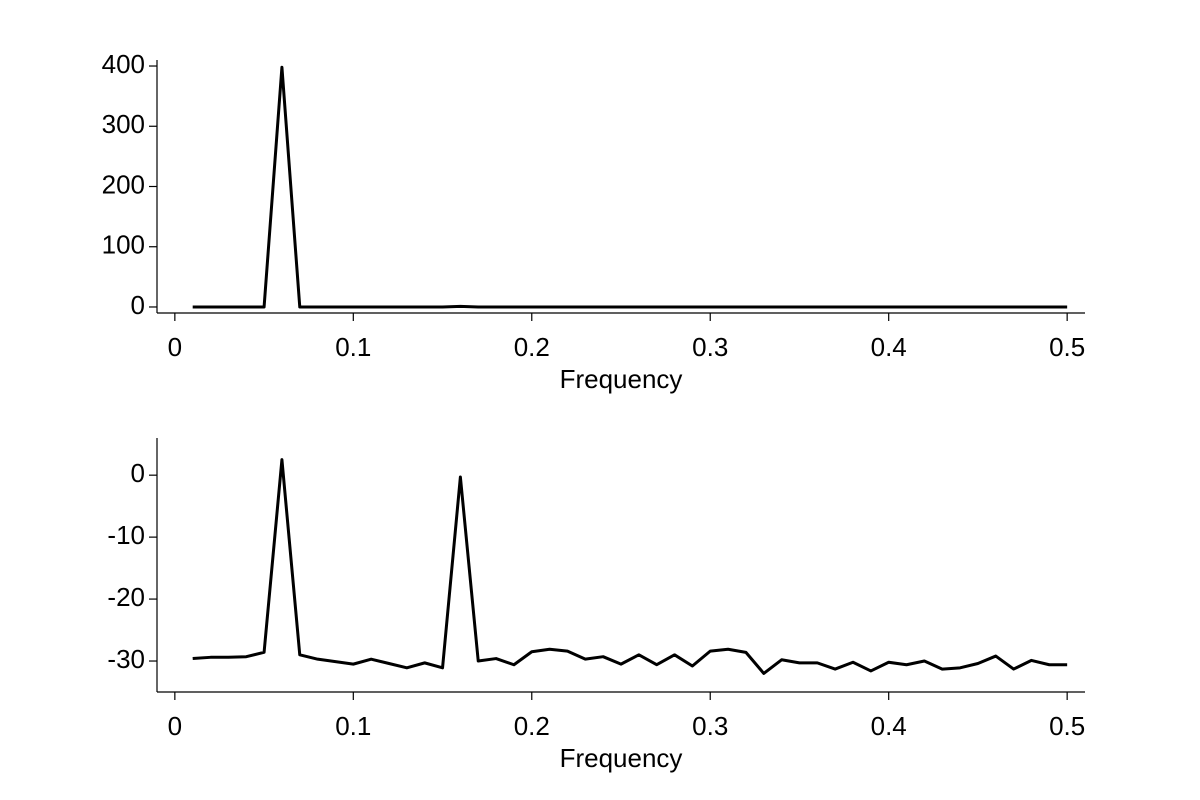 This screenshot has height=800, width=1200. Describe the element at coordinates (123, 64) in the screenshot. I see `y-tick-label: 400` at that location.